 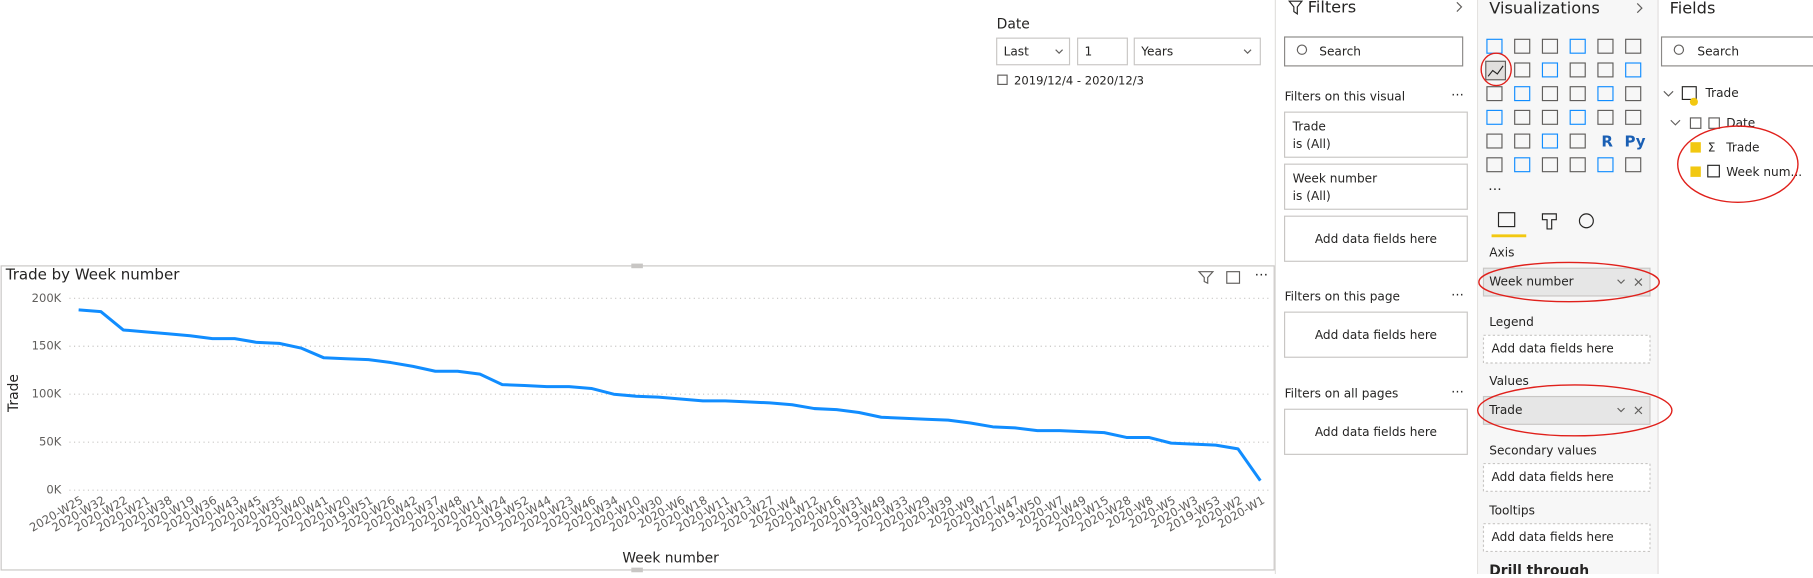 What do you see at coordinates (1002, 79) in the screenshot?
I see `calendar-icon` at bounding box center [1002, 79].